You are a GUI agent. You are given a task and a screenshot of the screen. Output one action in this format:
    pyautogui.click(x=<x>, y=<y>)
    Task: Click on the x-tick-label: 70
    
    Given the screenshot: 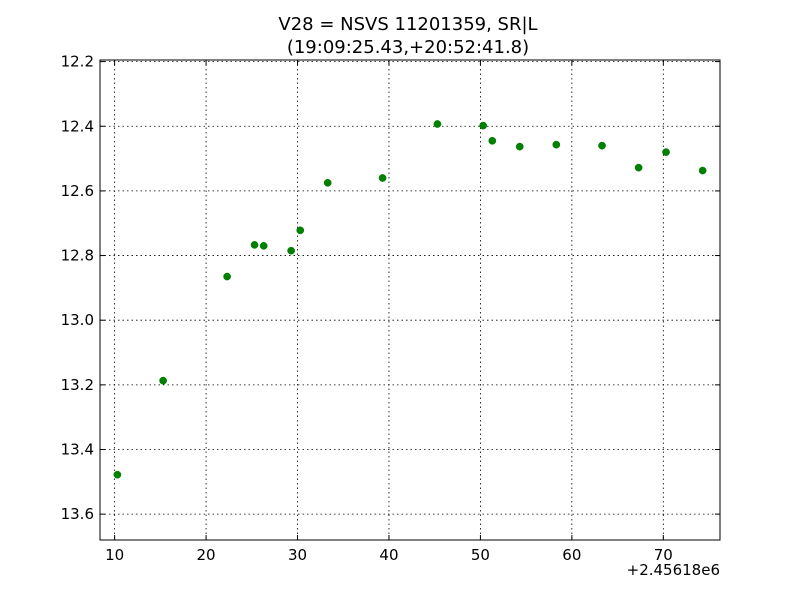 What is the action you would take?
    pyautogui.click(x=663, y=555)
    